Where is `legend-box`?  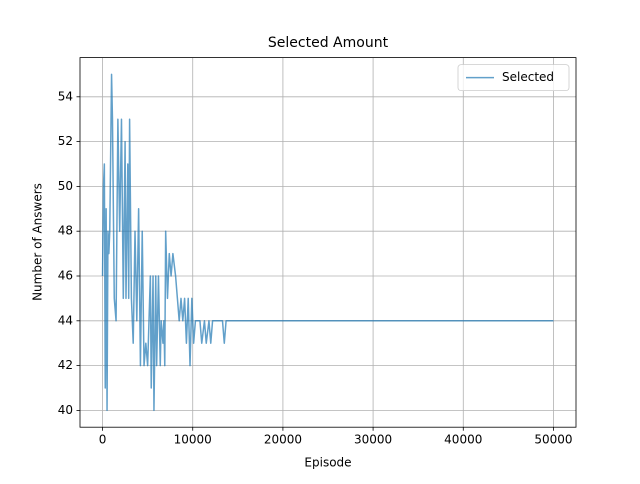
legend-box is located at coordinates (513, 77).